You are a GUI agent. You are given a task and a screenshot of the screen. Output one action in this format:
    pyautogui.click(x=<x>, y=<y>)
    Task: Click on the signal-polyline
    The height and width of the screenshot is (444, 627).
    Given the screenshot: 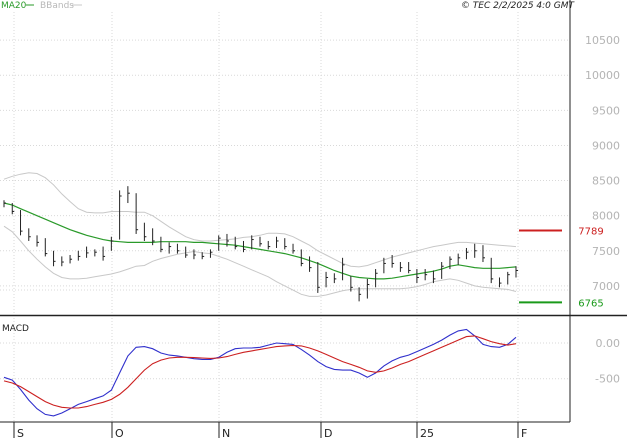 What is the action you would take?
    pyautogui.click(x=260, y=372)
    